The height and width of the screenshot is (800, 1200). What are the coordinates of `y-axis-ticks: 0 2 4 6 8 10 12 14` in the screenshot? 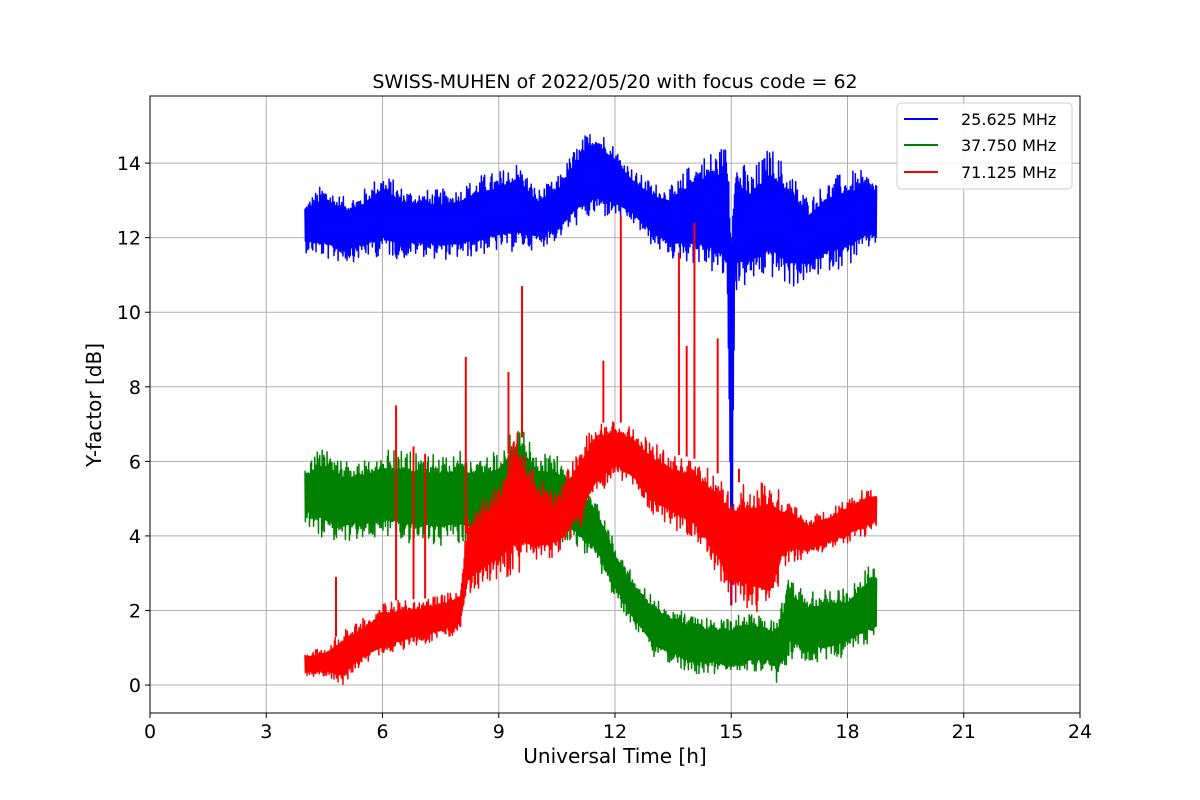 It's located at (133, 425).